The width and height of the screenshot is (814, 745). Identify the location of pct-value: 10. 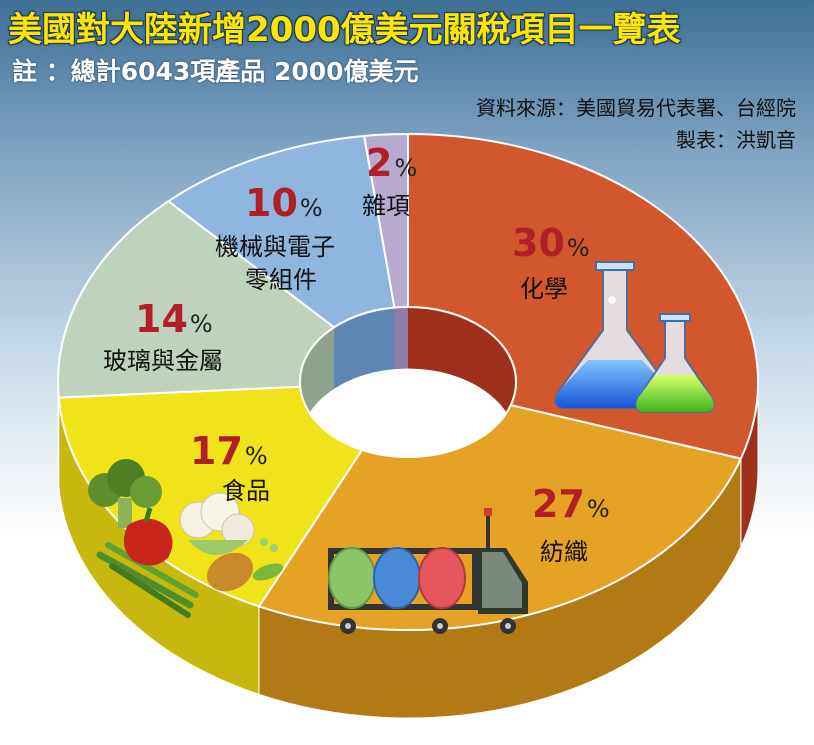
(271, 203).